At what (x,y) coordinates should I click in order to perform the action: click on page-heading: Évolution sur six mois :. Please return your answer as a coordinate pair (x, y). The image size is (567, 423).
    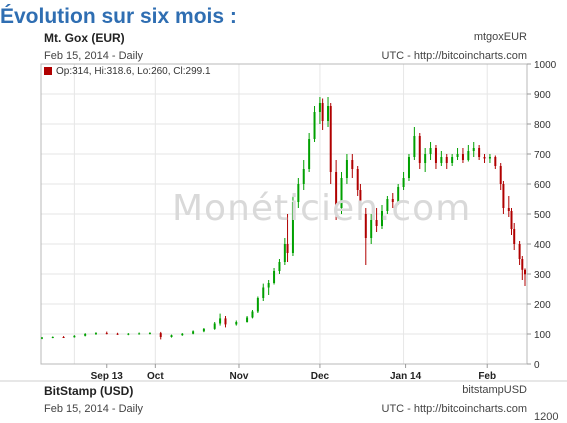
    Looking at the image, I should click on (118, 16).